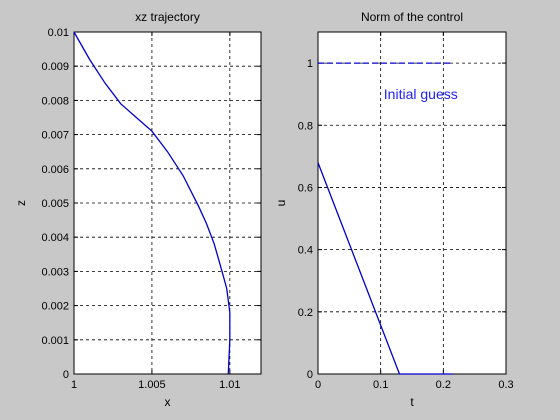 The height and width of the screenshot is (420, 560). What do you see at coordinates (380, 385) in the screenshot?
I see `x-tick-label: 0.1` at bounding box center [380, 385].